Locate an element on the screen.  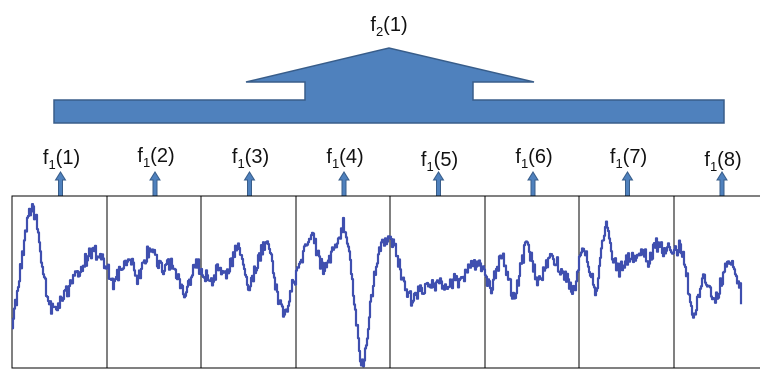
segment-label: f1(2) is located at coordinates (155, 157).